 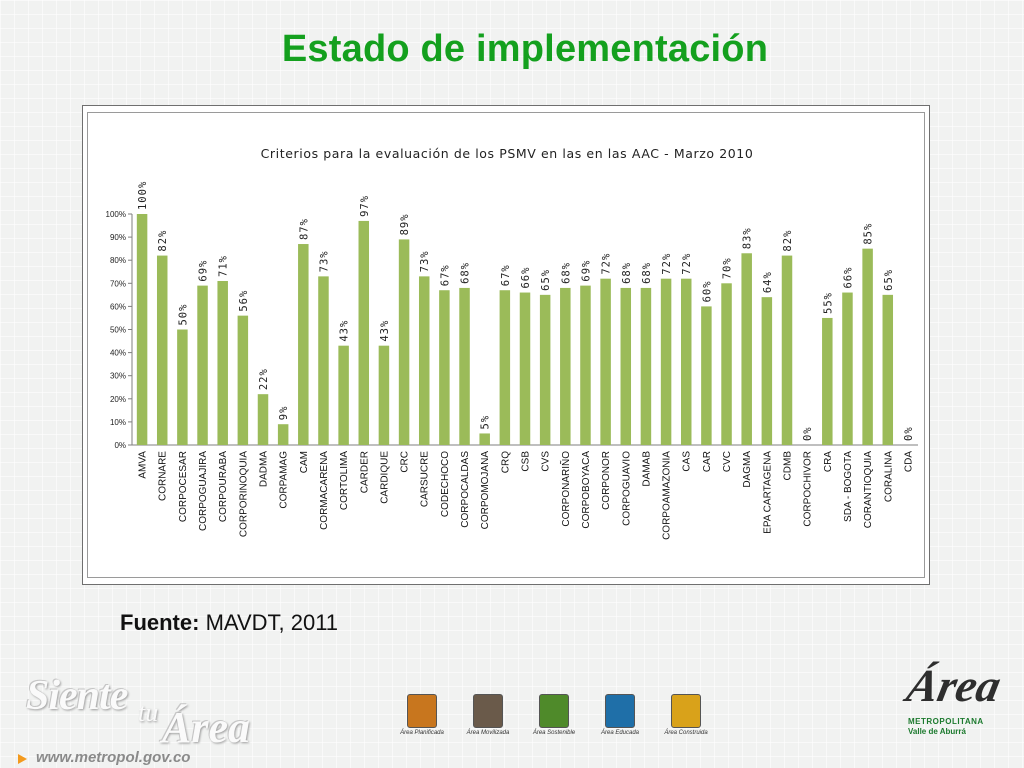 I want to click on bar-crq, so click(x=505, y=367).